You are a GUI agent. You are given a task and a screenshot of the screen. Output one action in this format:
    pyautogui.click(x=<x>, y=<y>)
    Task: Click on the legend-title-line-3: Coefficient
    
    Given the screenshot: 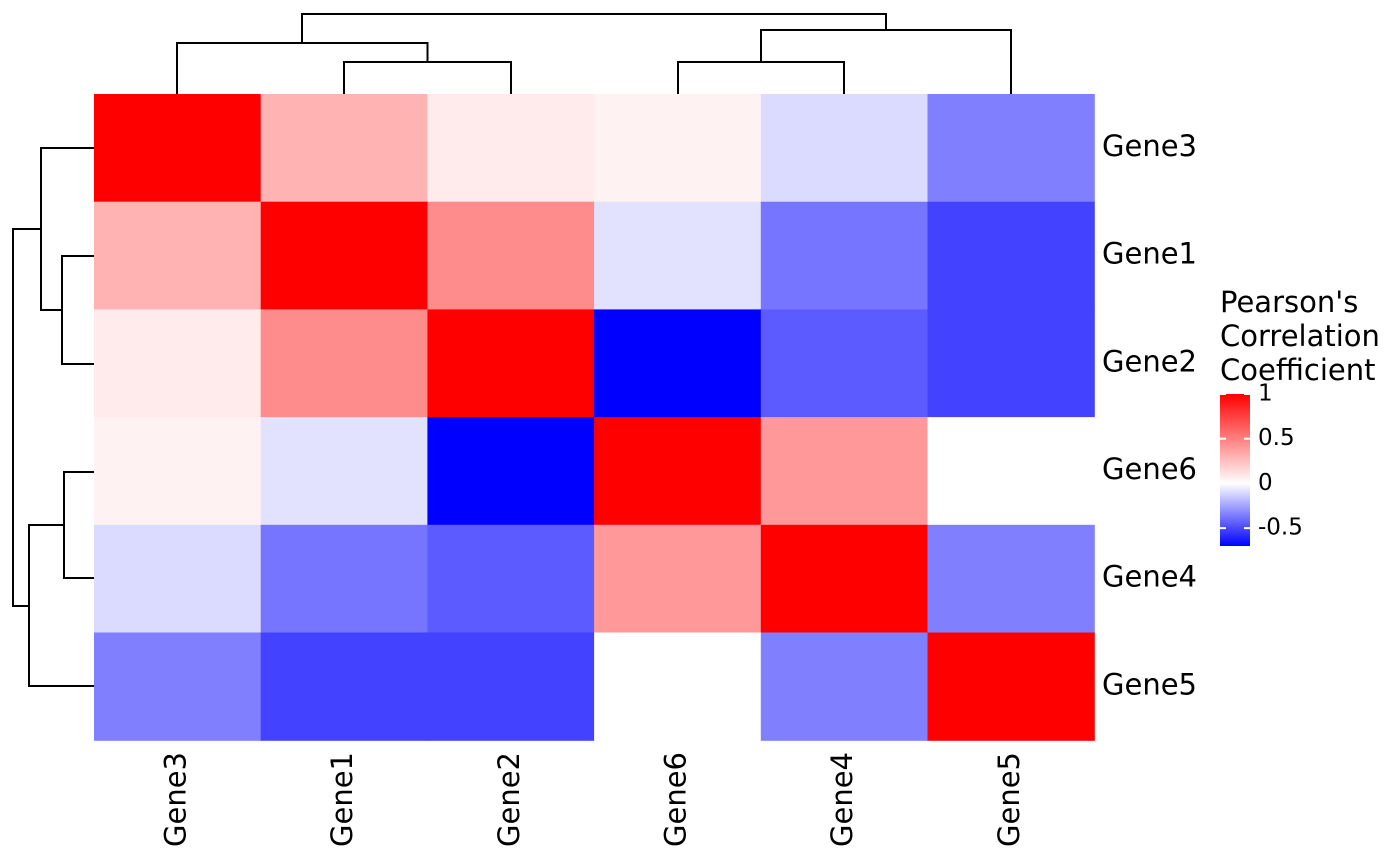 What is the action you would take?
    pyautogui.click(x=1297, y=370)
    